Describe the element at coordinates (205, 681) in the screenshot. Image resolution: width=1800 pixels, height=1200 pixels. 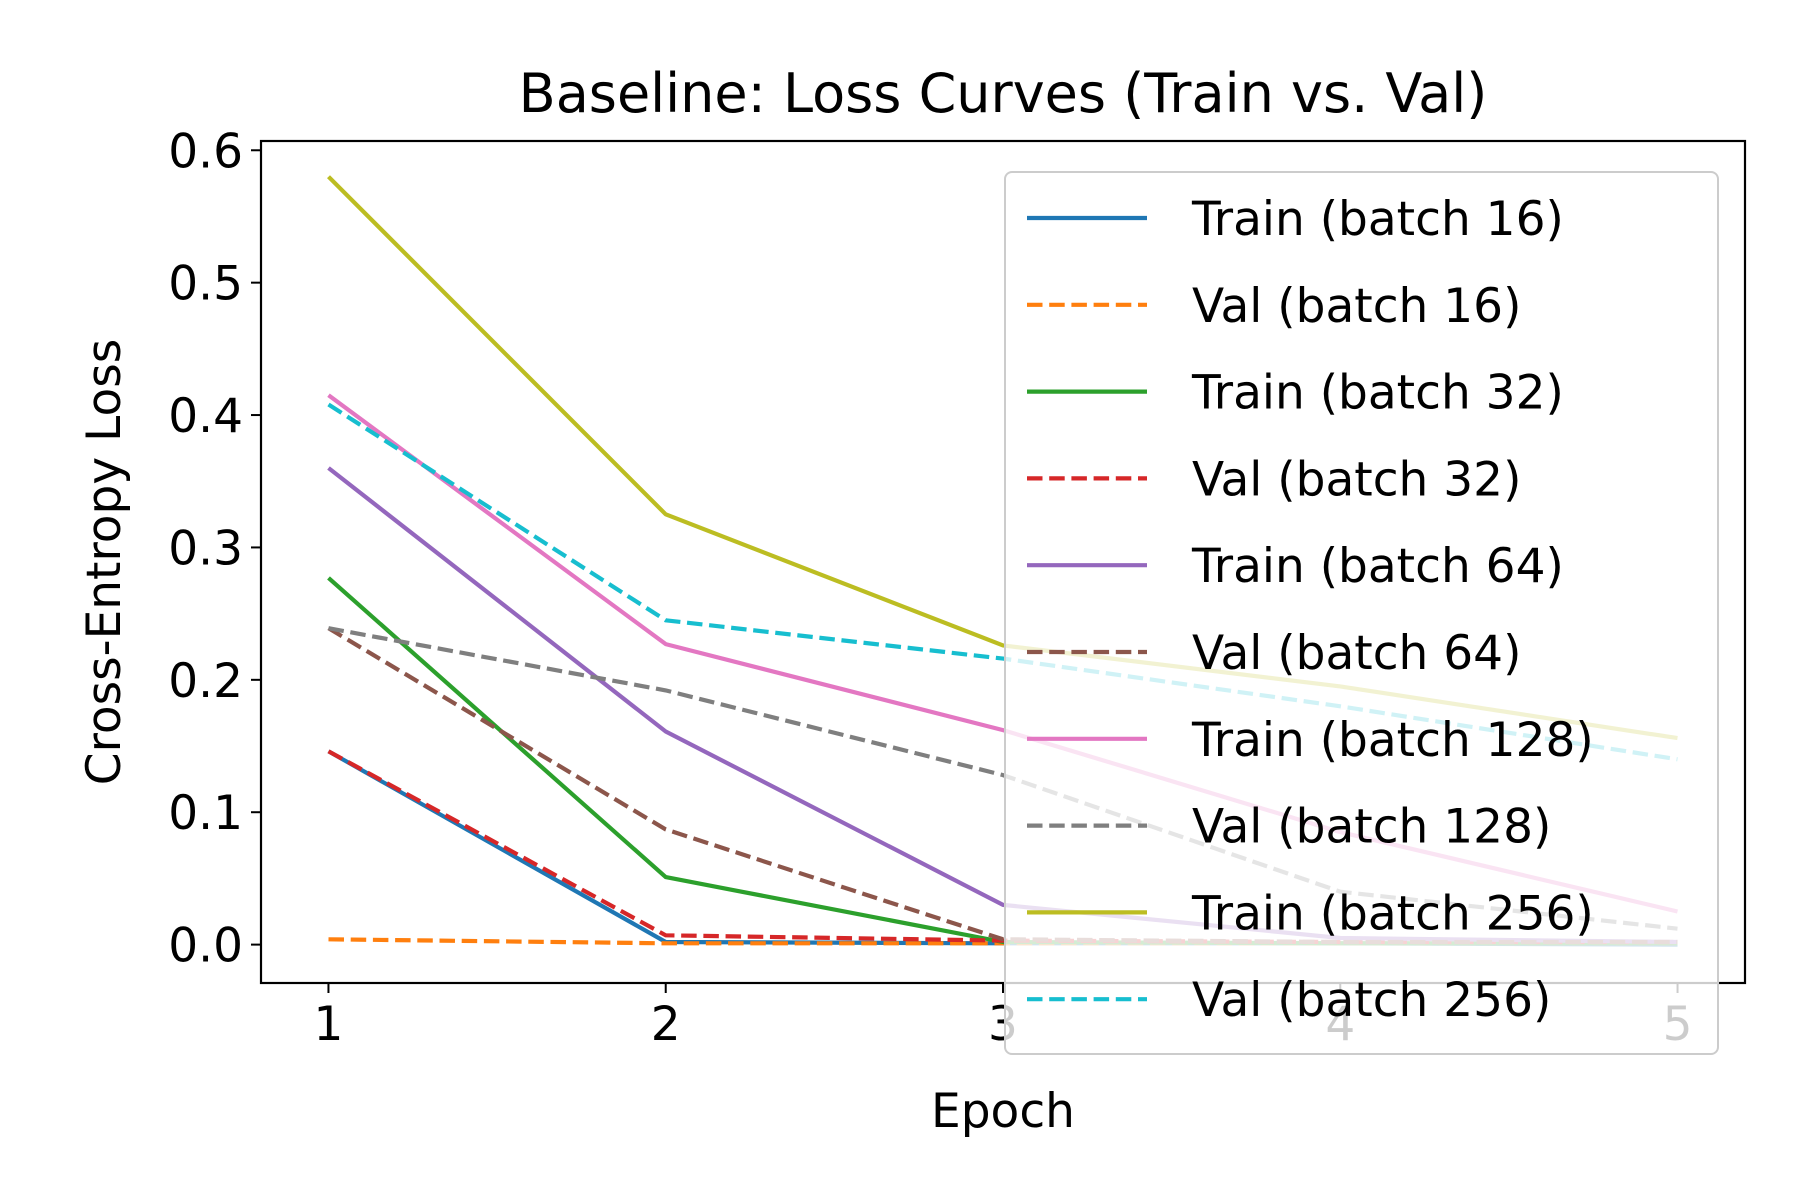
I see `y-tick-label: 0.2` at that location.